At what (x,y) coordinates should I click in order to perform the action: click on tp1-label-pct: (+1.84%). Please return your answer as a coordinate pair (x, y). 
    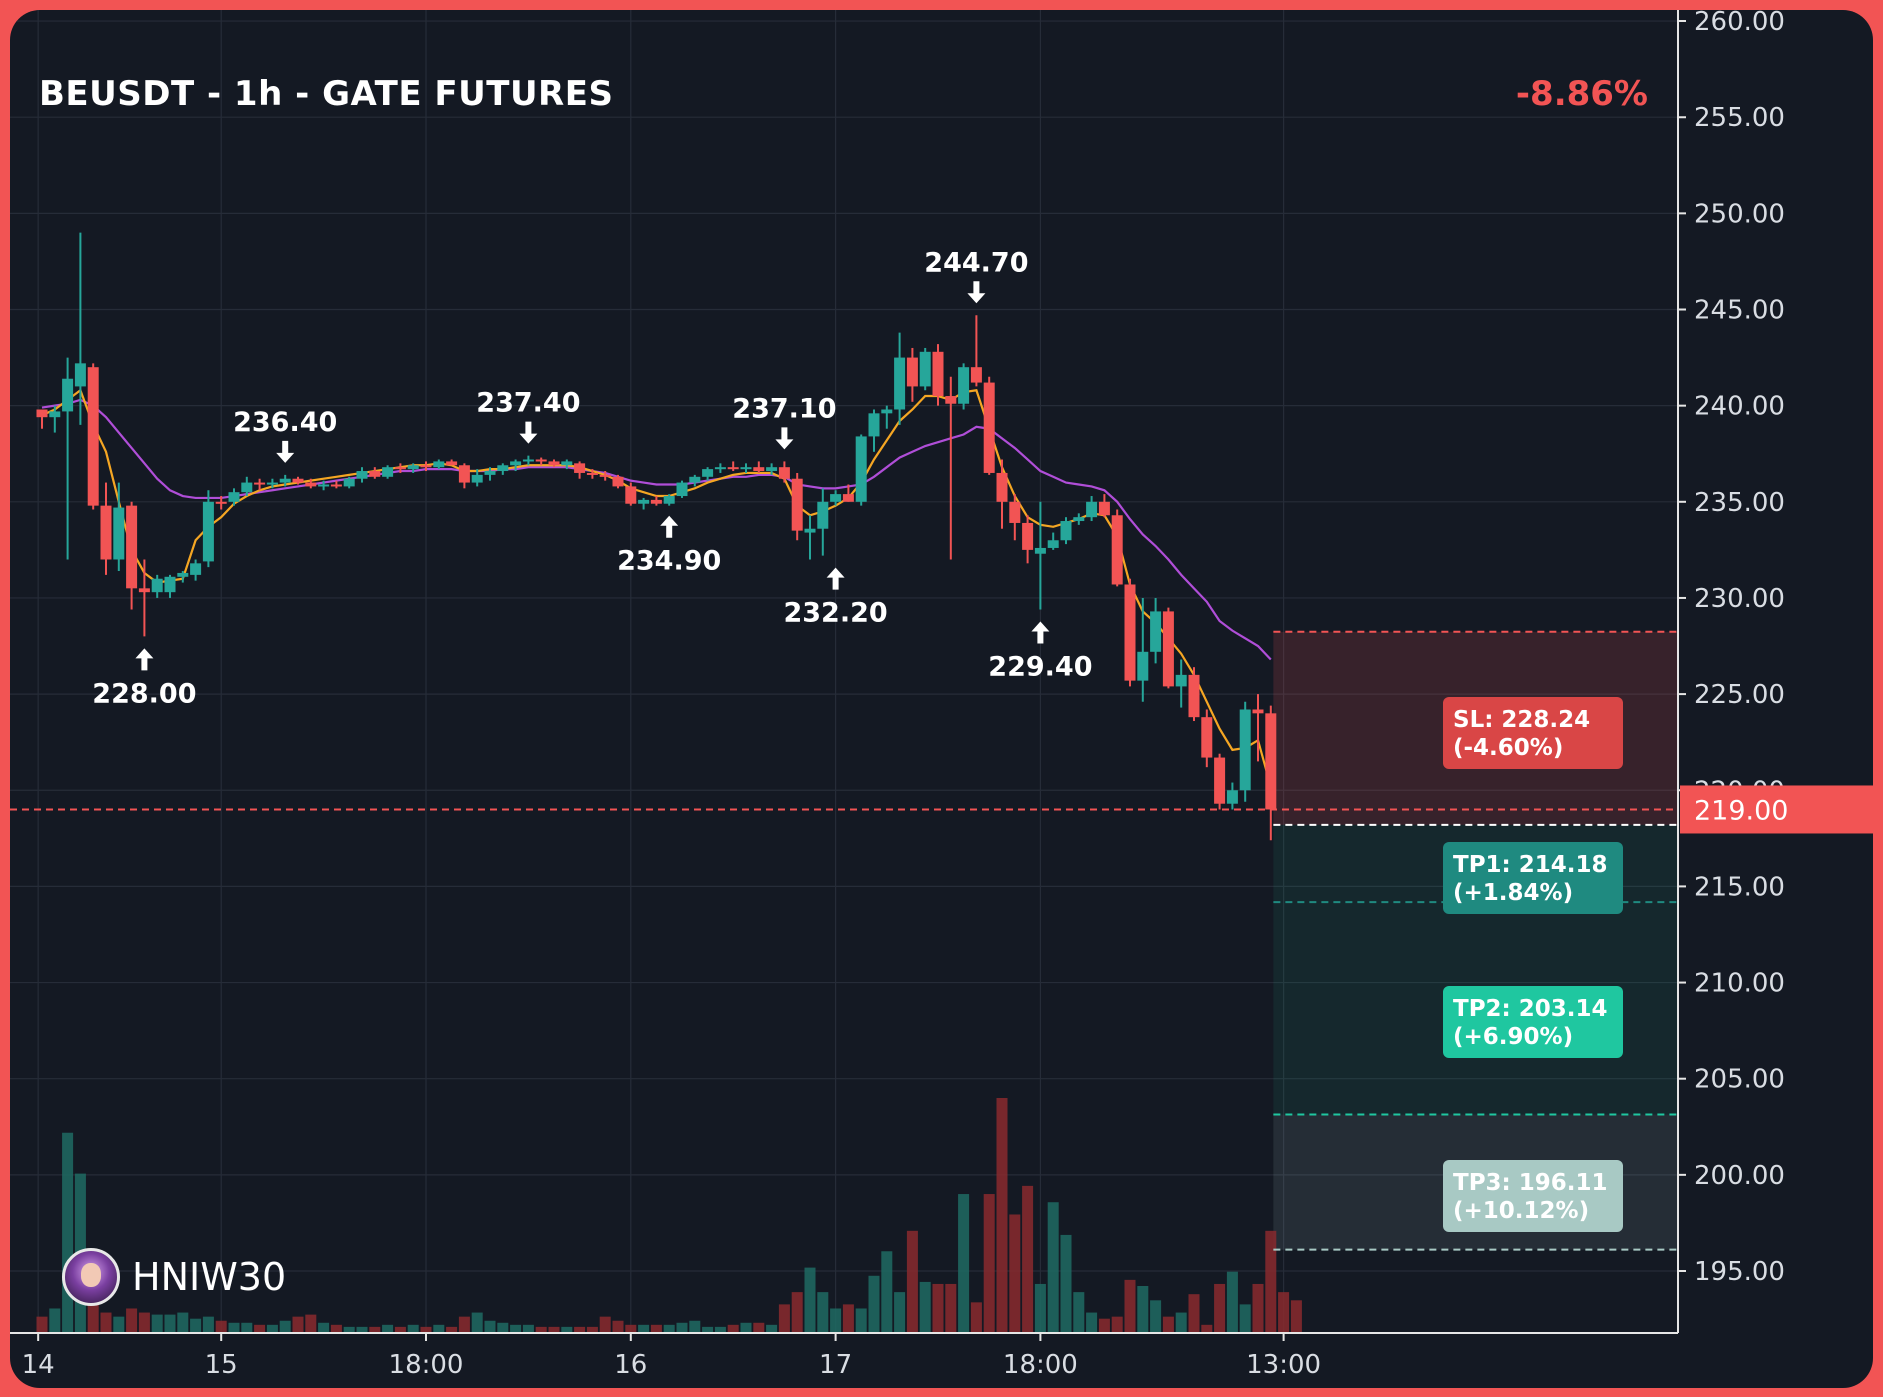
    Looking at the image, I should click on (1513, 893).